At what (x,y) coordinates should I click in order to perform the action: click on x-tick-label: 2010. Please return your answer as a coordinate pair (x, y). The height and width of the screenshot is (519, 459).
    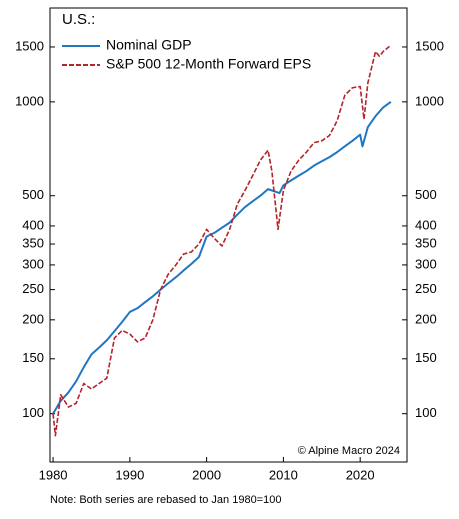
    Looking at the image, I should click on (283, 474).